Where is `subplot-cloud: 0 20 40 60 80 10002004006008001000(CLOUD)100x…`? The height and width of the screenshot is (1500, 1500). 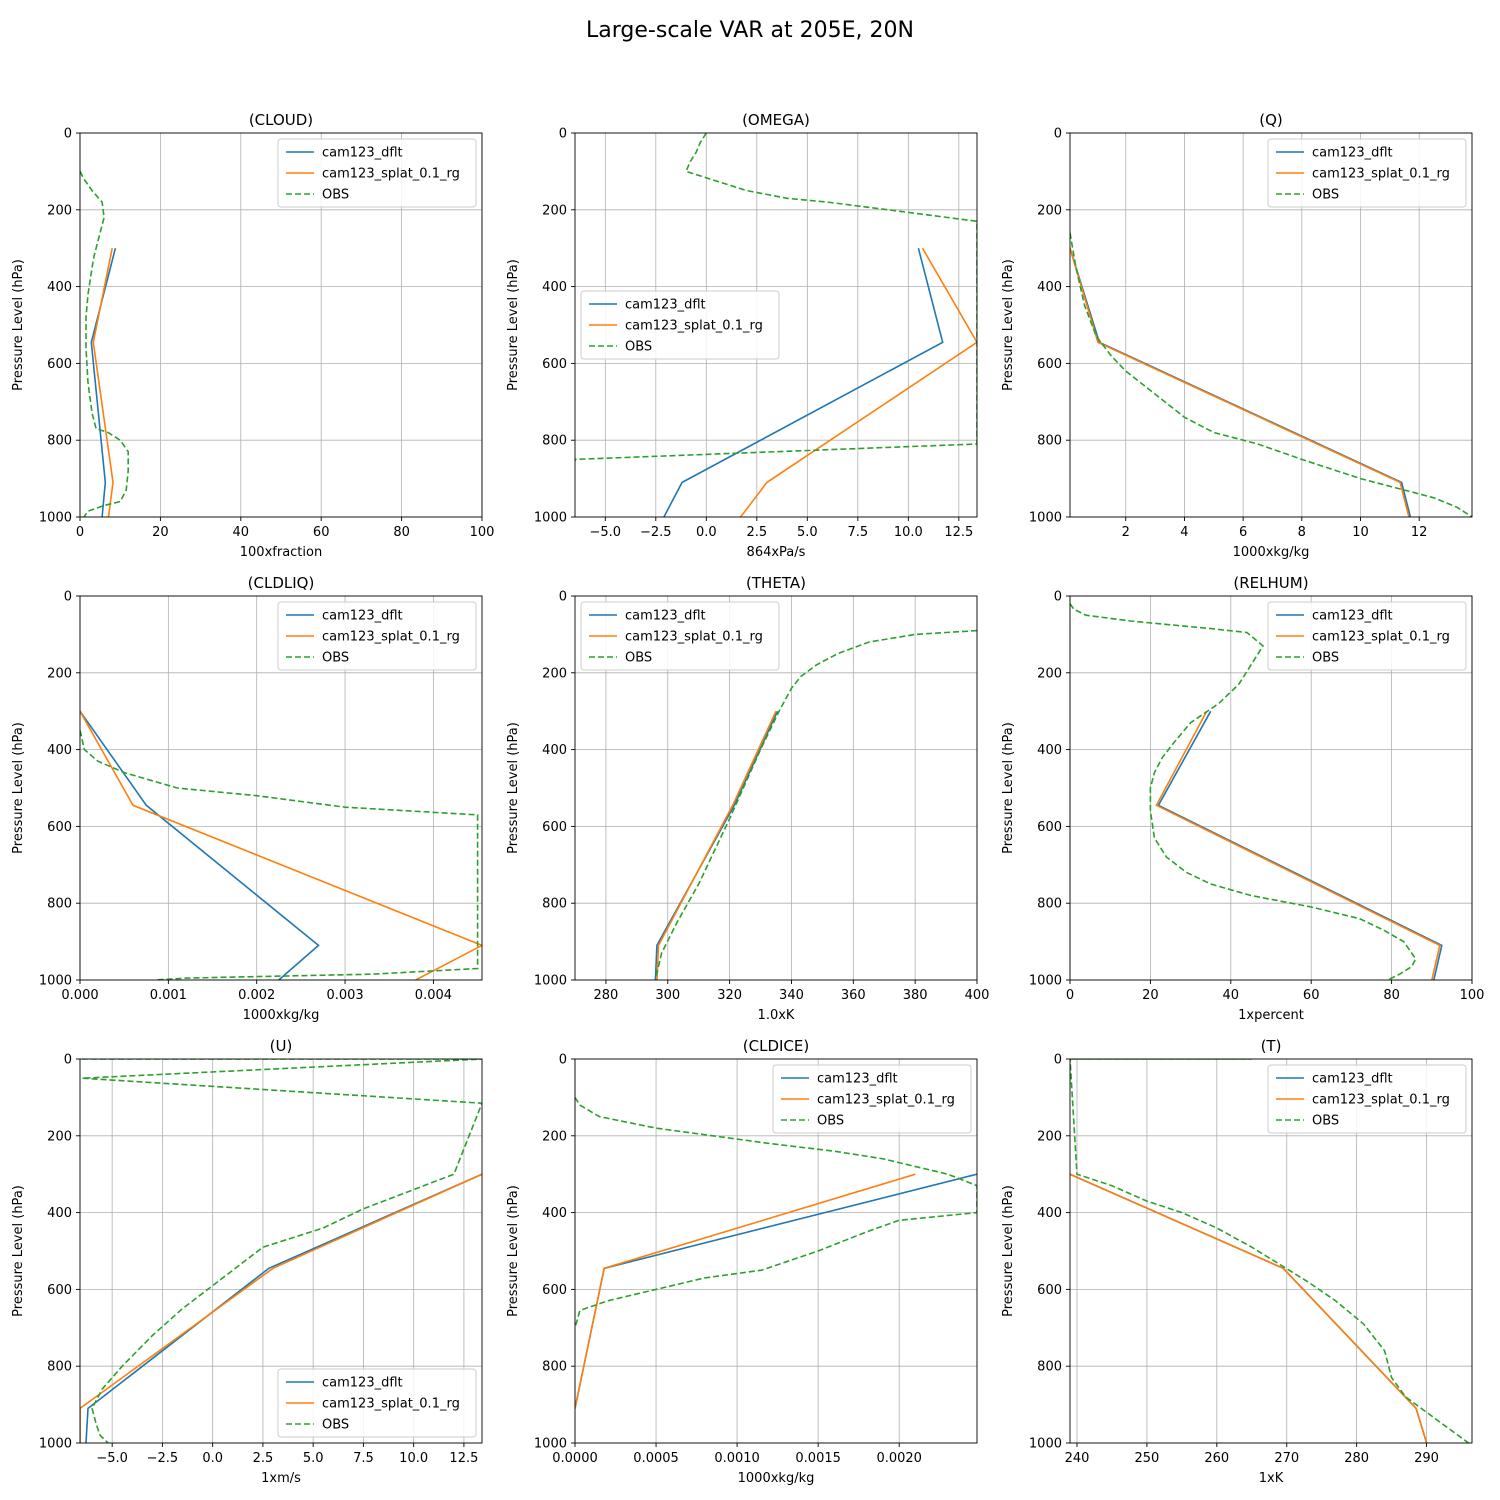
subplot-cloud: 0 20 40 60 80 10002004006008001000(CLOUD)100x… is located at coordinates (252, 335).